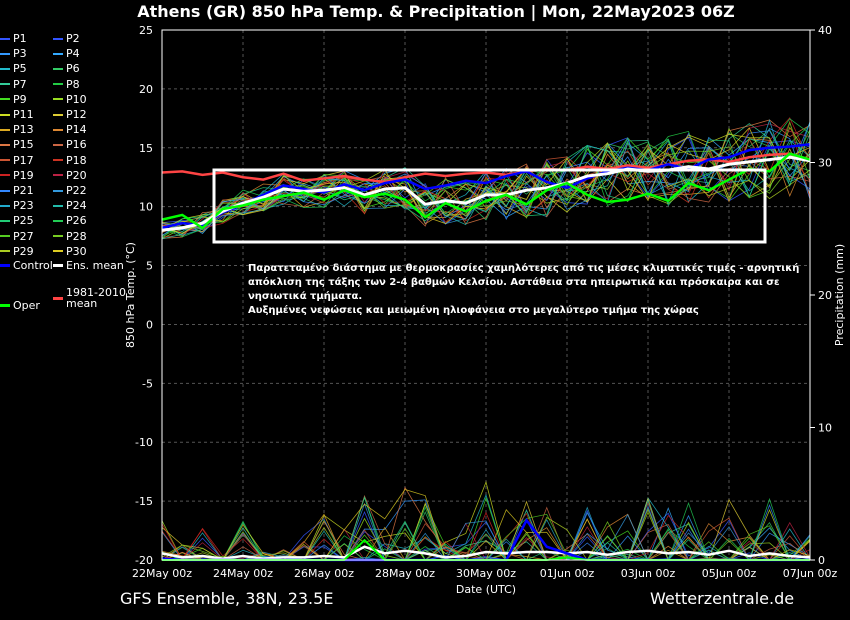 The height and width of the screenshot is (620, 850). Describe the element at coordinates (23, 236) in the screenshot. I see `legend-label: P27` at that location.